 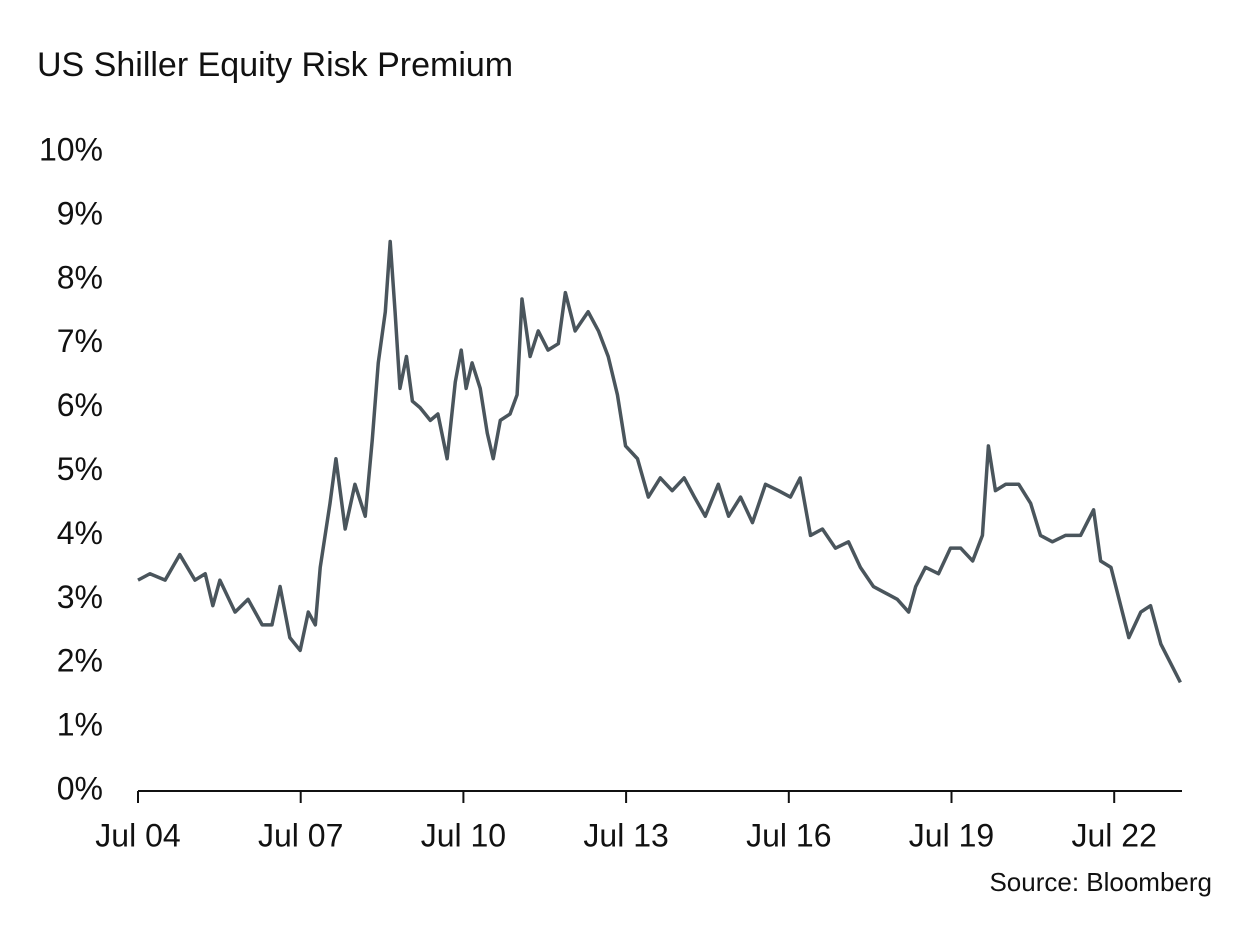 I want to click on y-tick-label: 8%, so click(x=80, y=277).